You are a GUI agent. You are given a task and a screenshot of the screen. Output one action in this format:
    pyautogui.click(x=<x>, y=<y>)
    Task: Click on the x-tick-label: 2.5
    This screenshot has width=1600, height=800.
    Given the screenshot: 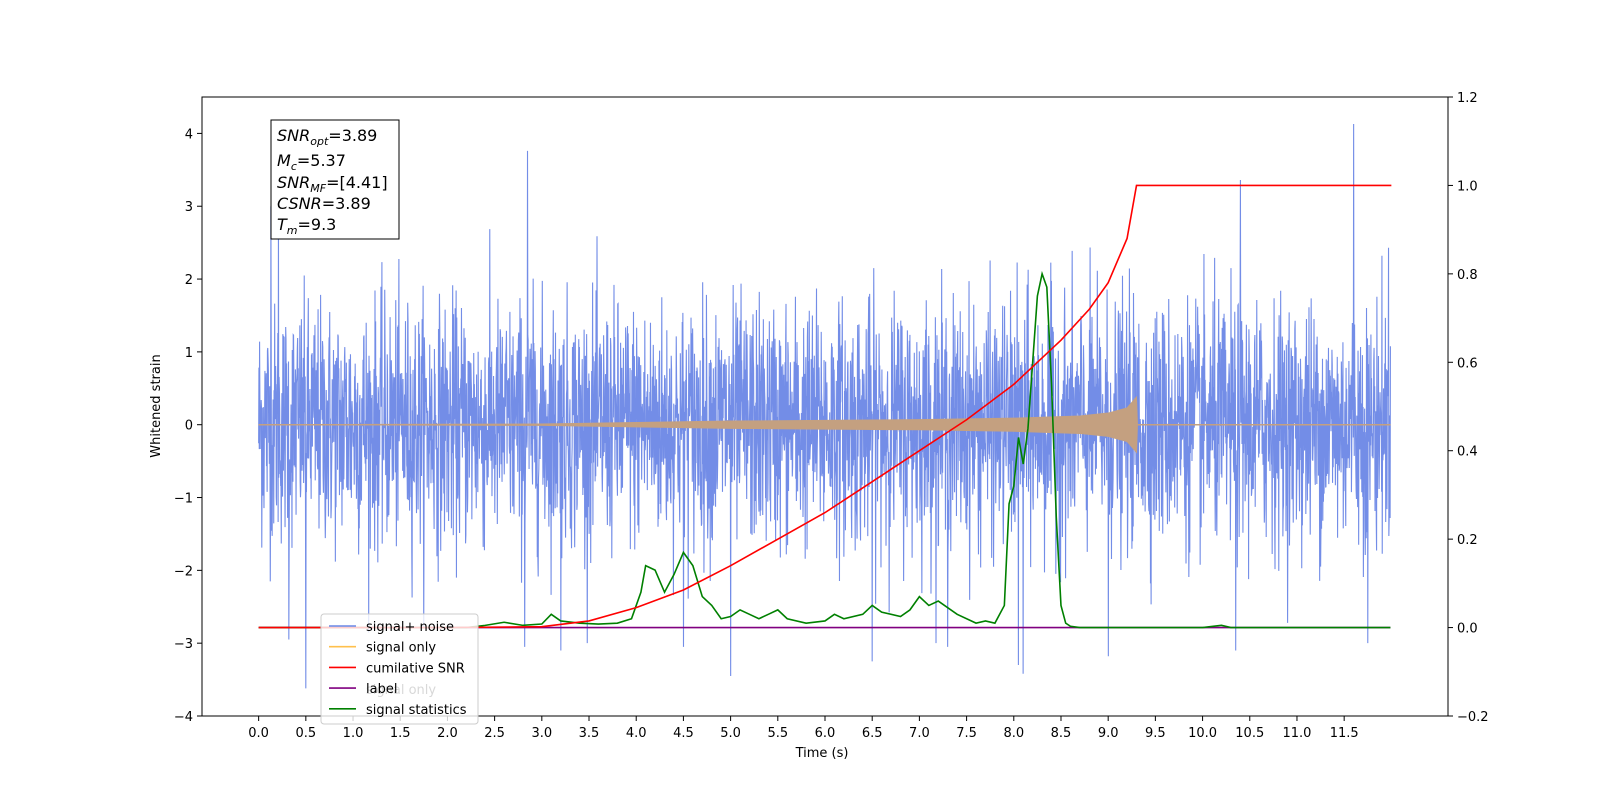 What is the action you would take?
    pyautogui.click(x=494, y=733)
    